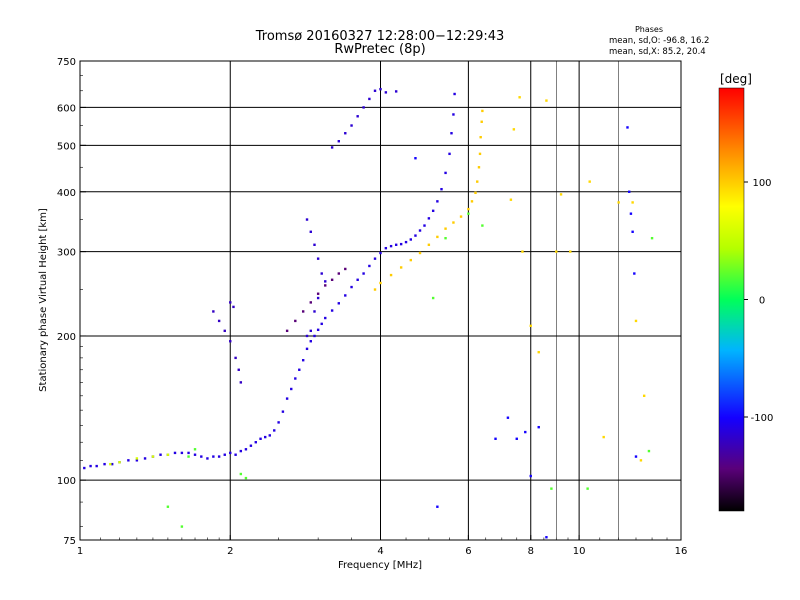  Describe the element at coordinates (659, 41) in the screenshot. I see `phase-stats-o-mode: mean, sd,O: -96.8, 16.2` at that location.